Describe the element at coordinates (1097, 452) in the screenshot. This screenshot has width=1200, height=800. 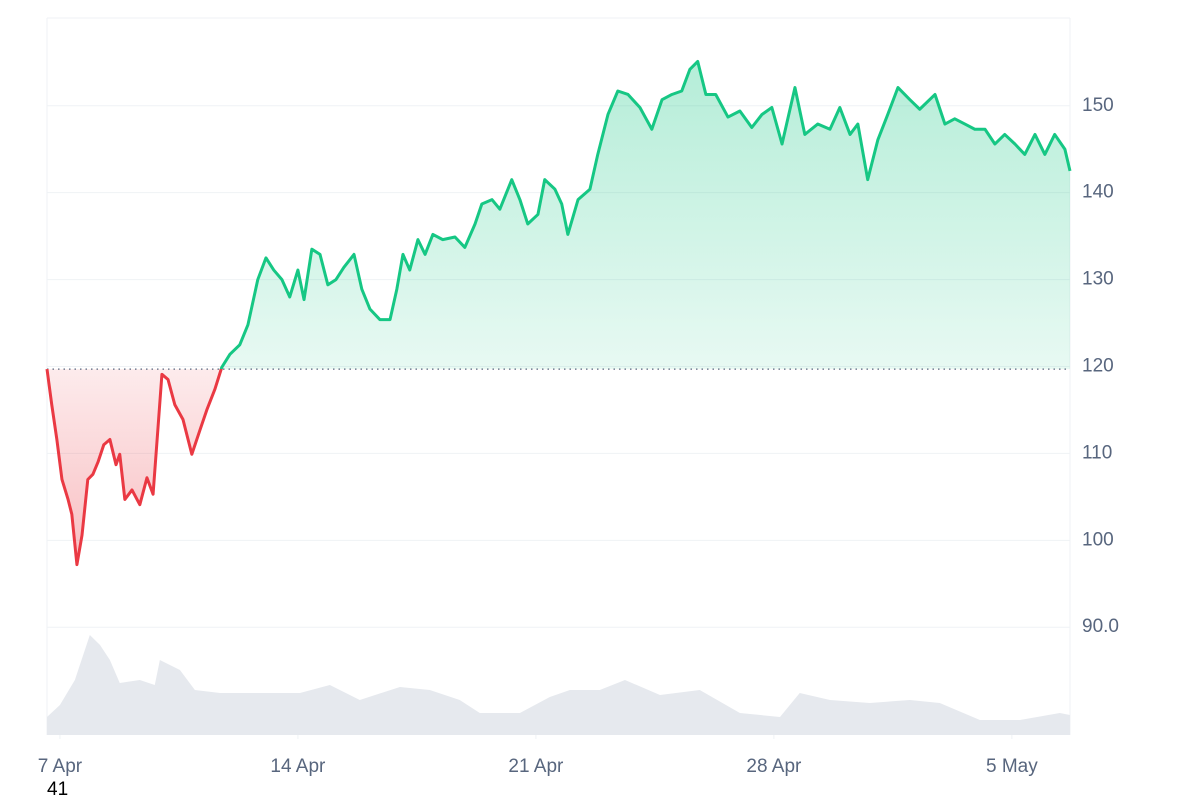
I see `y-tick-label: 110` at that location.